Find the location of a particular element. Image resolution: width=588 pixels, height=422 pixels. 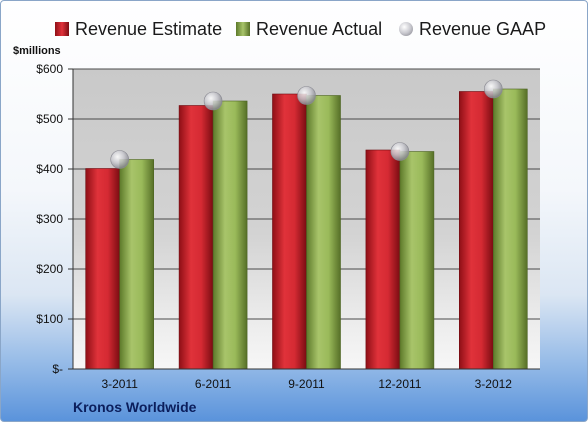

legend-label-actual: Revenue Actual is located at coordinates (319, 28).